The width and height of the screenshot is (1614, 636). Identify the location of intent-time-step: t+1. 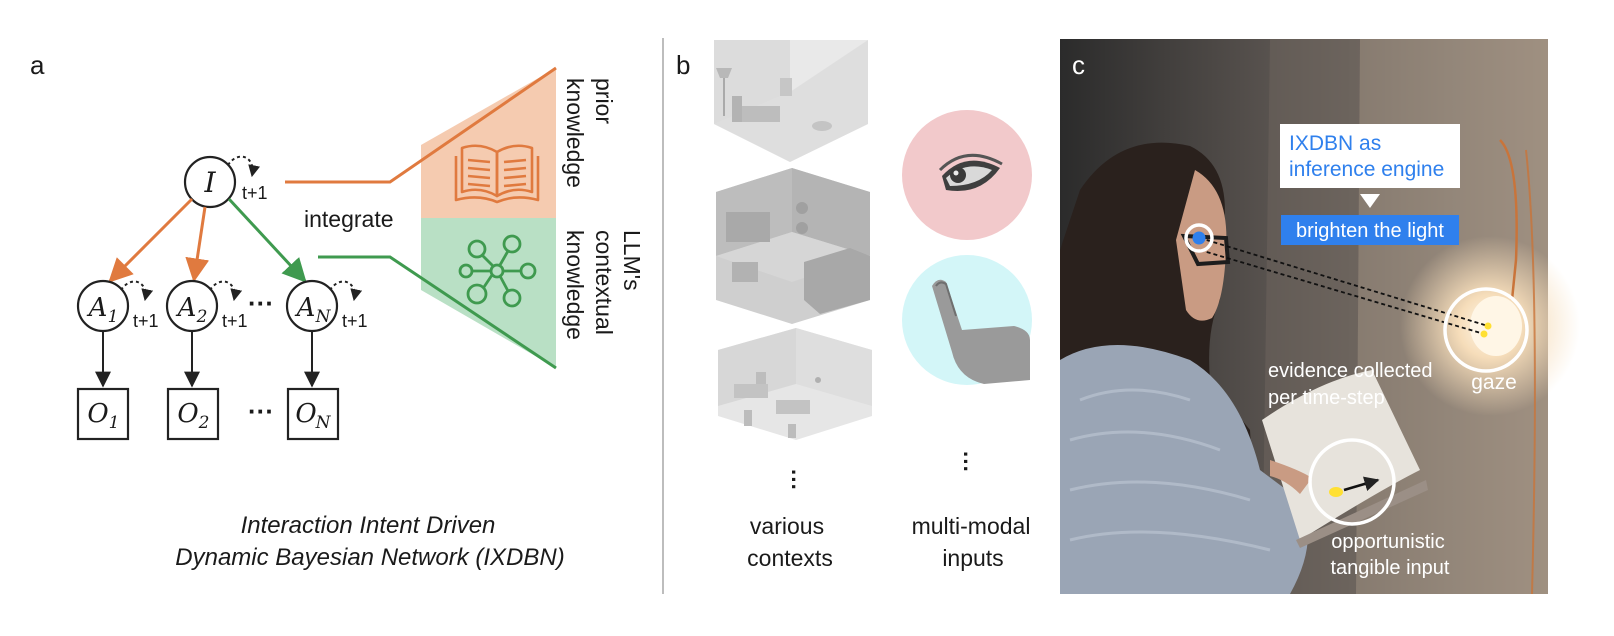
(255, 193).